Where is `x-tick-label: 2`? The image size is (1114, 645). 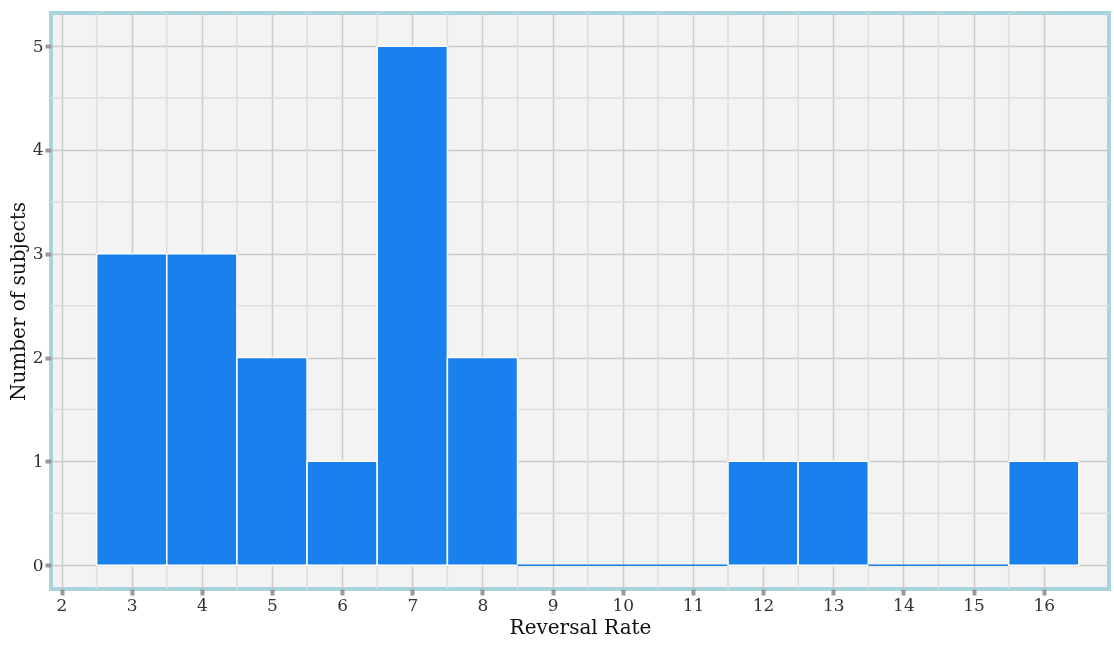
x-tick-label: 2 is located at coordinates (62, 604).